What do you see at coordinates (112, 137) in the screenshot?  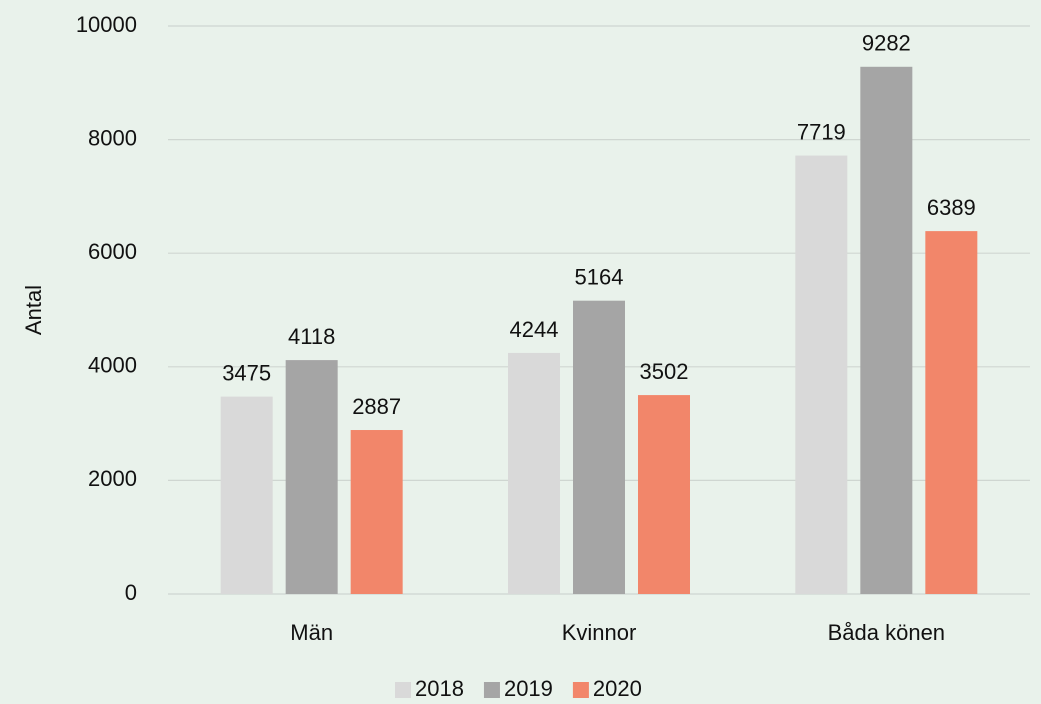 I see `y-tick-label: 8000` at bounding box center [112, 137].